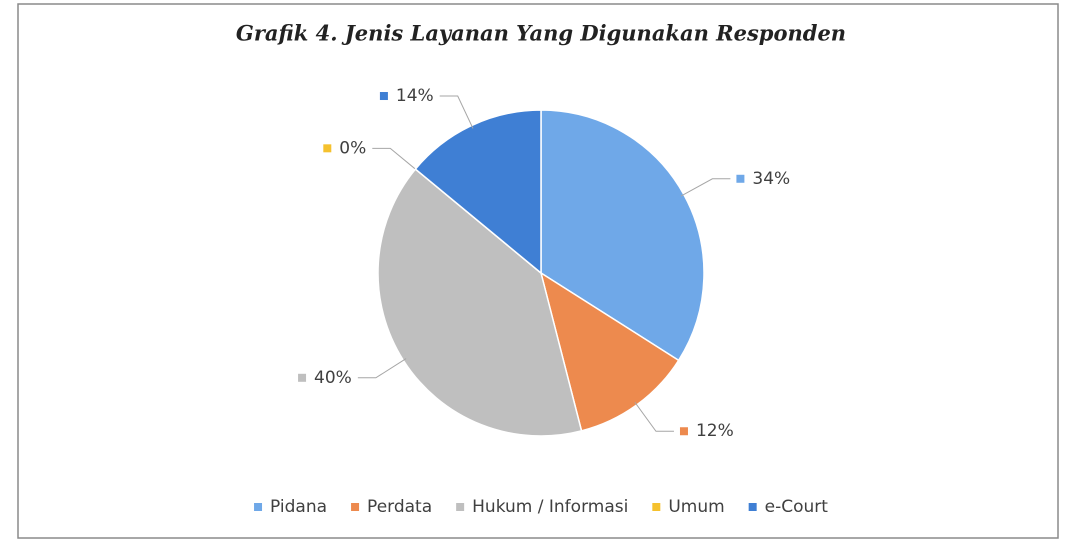 This screenshot has height=542, width=1071. Describe the element at coordinates (333, 378) in the screenshot. I see `data-label: 40%` at that location.